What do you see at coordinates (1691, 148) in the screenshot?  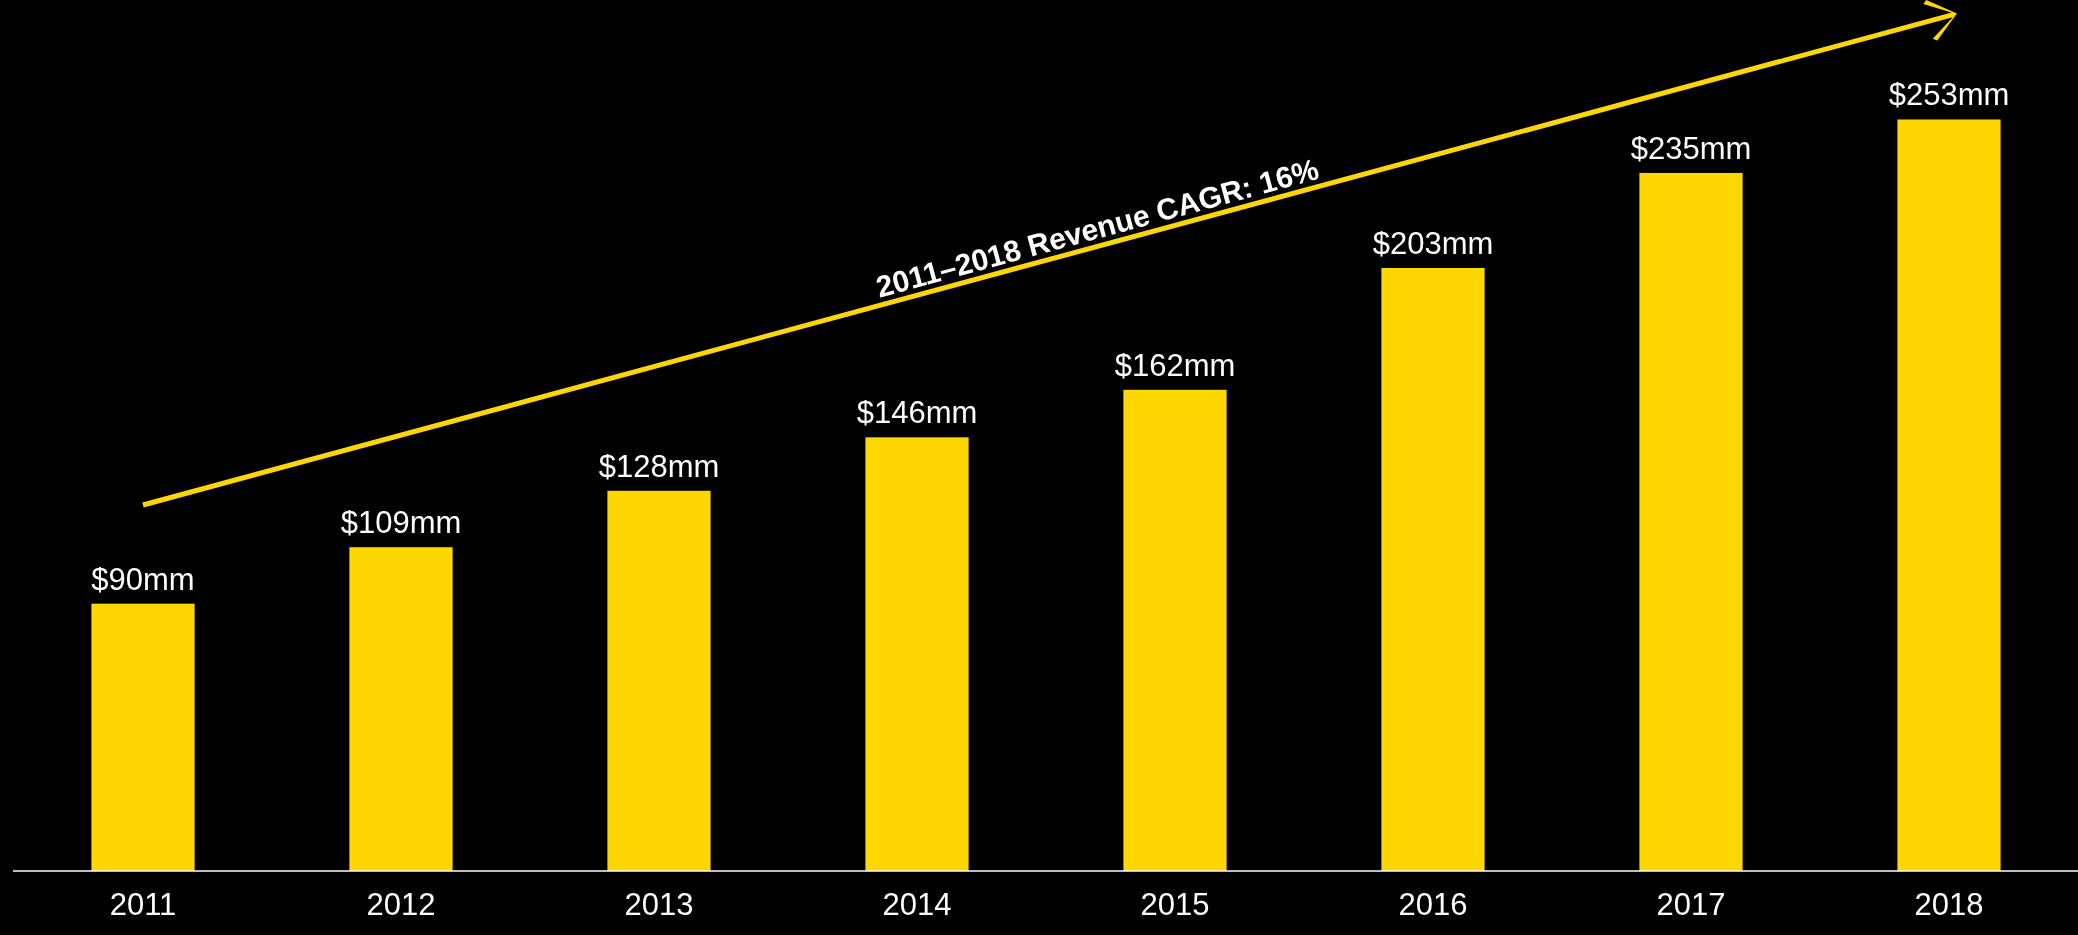 I see `data-label: $235mm` at bounding box center [1691, 148].